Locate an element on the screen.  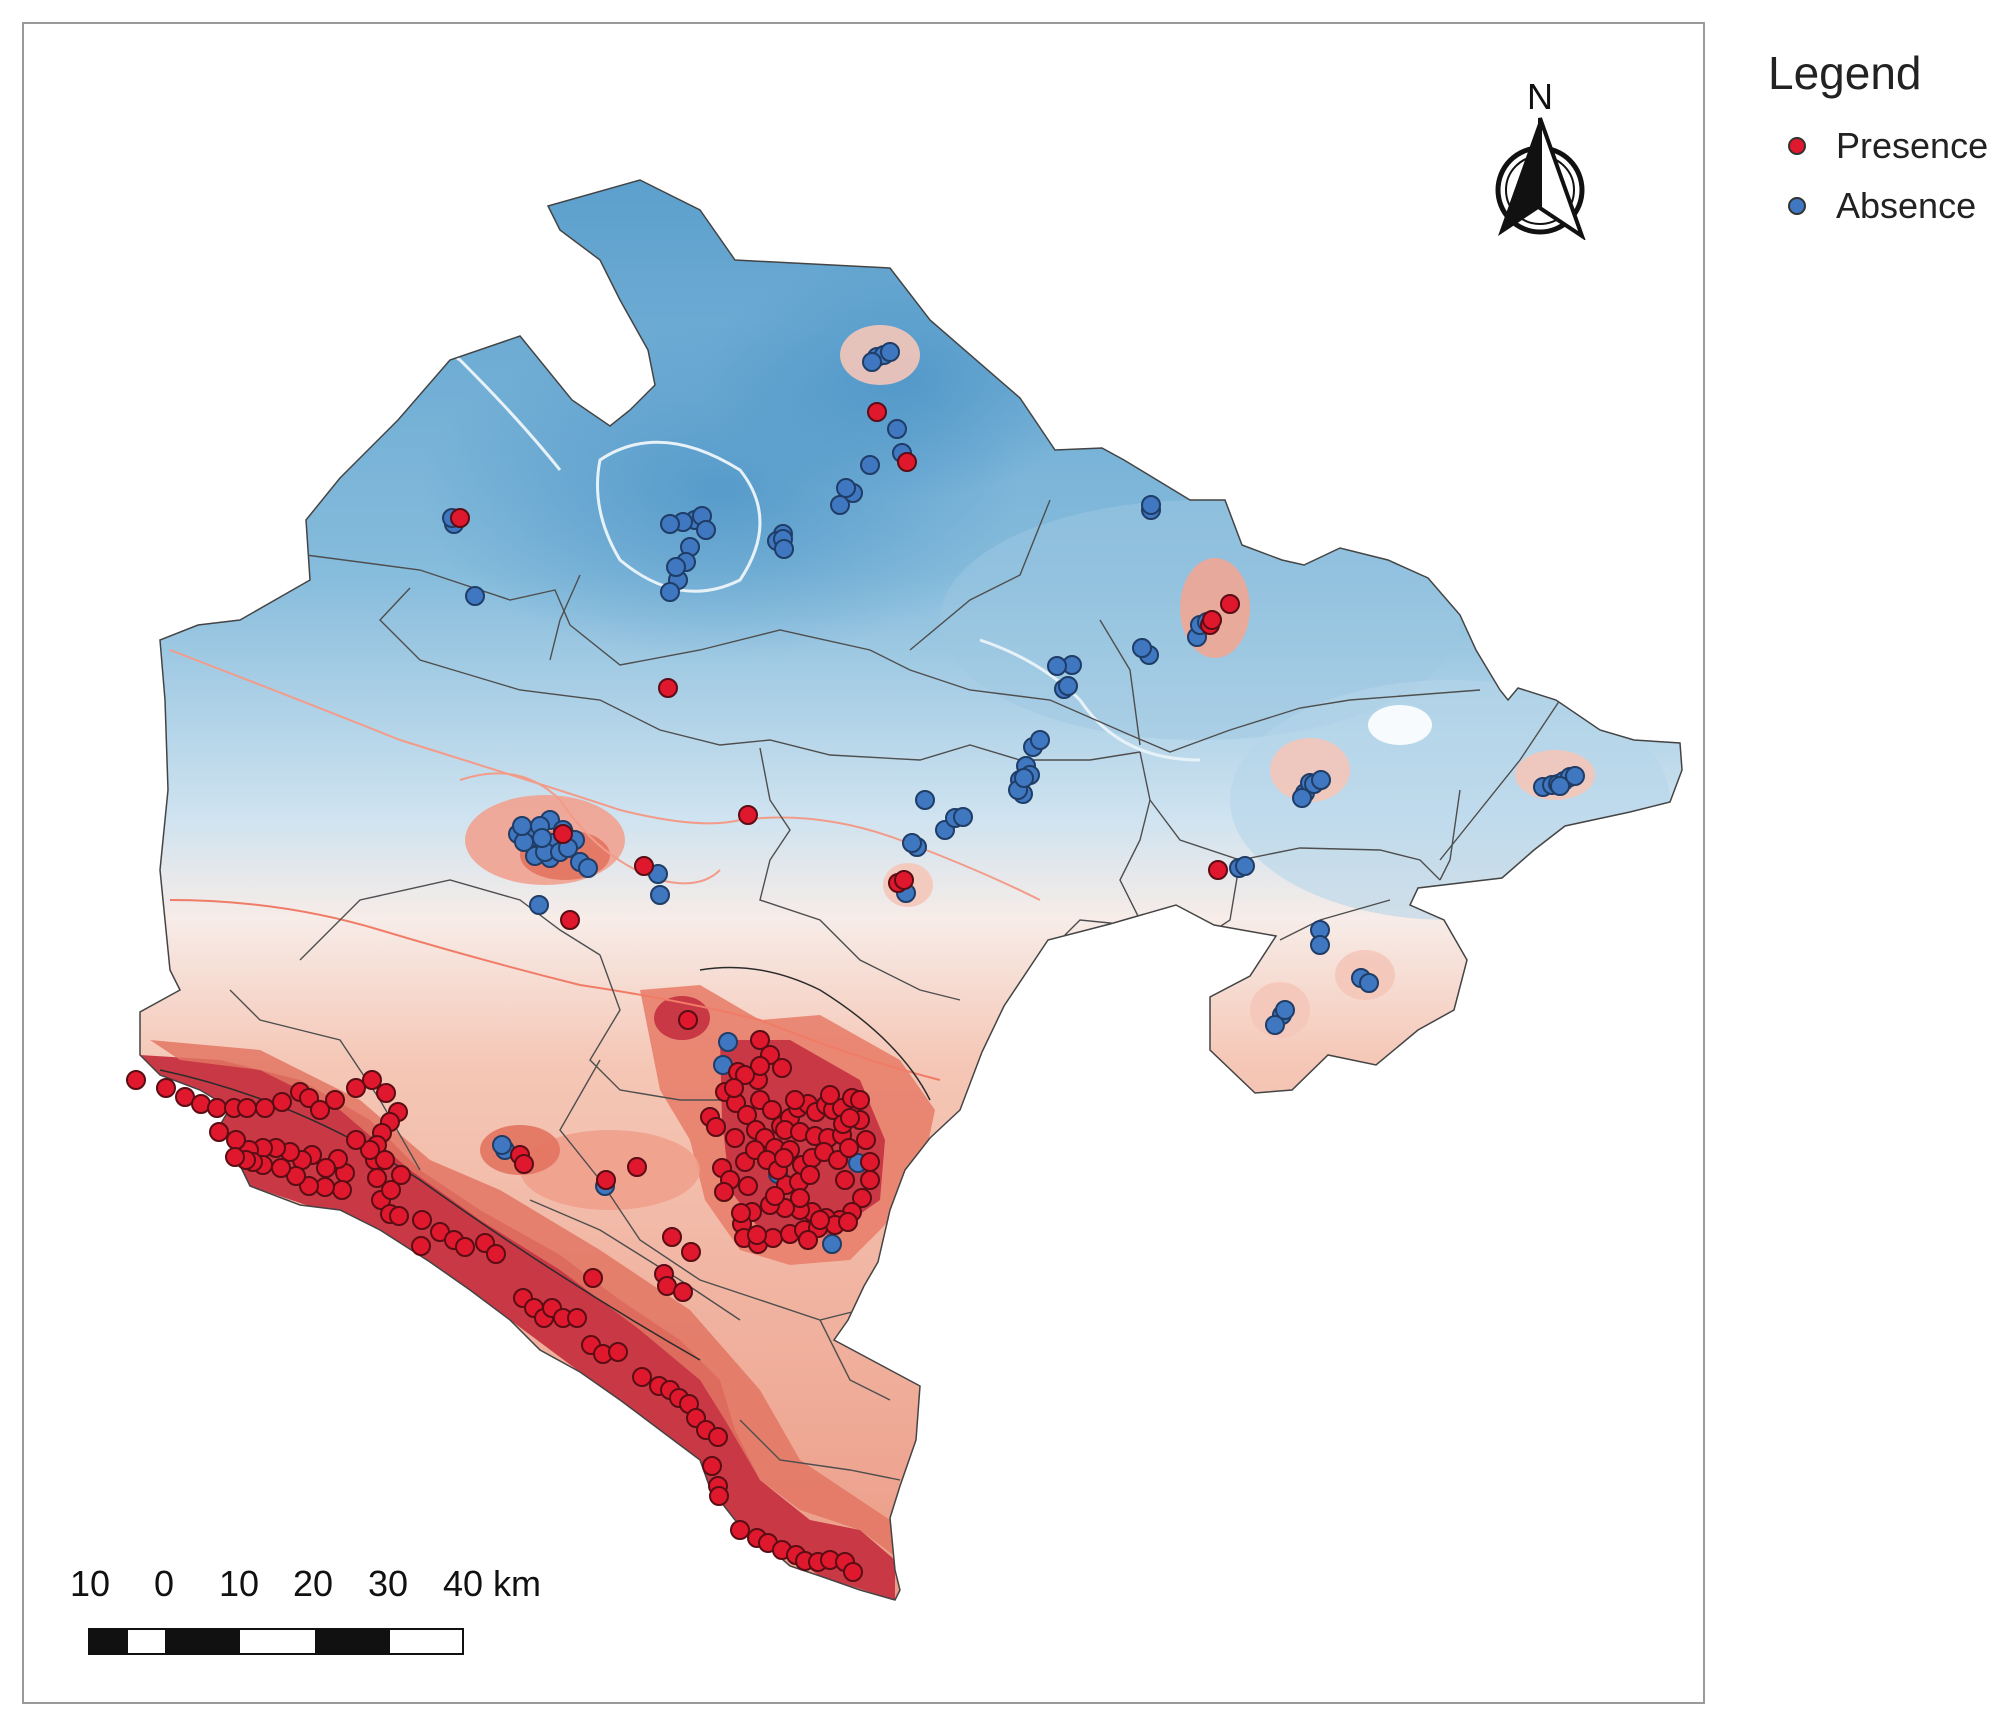
scale-label: 30 is located at coordinates (388, 1583).